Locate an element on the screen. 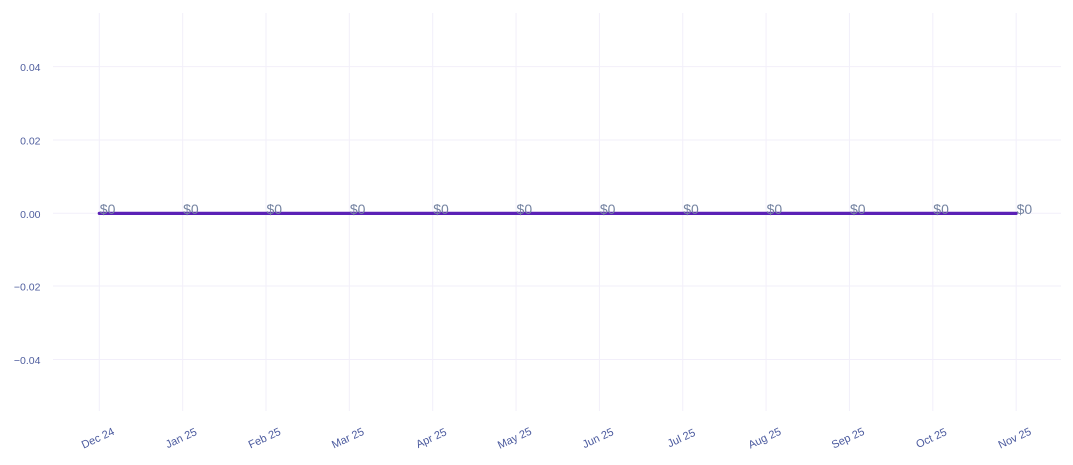 This screenshot has width=1073, height=465. svg-text: −0.04 is located at coordinates (27, 361).